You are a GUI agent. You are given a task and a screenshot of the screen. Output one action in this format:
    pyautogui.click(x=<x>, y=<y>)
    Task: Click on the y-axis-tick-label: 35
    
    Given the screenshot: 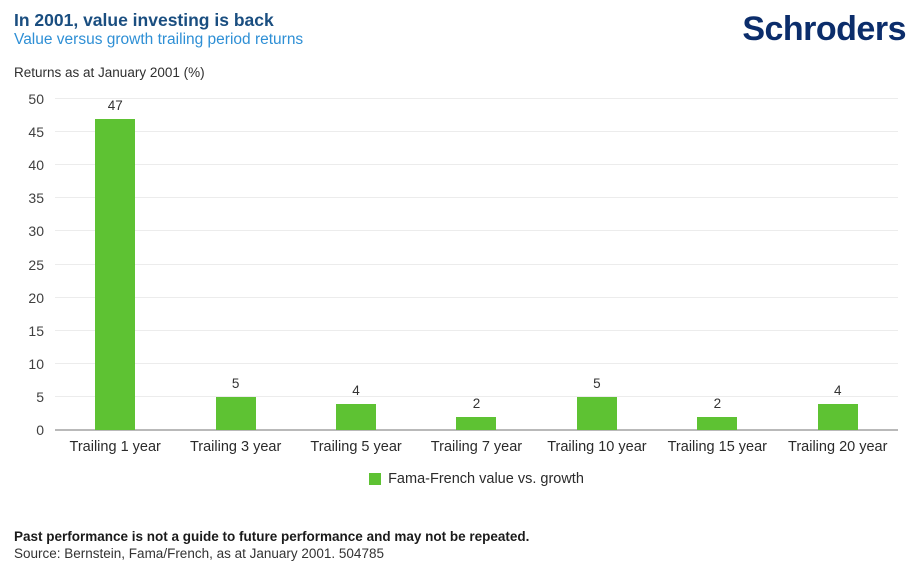 What is the action you would take?
    pyautogui.click(x=36, y=198)
    